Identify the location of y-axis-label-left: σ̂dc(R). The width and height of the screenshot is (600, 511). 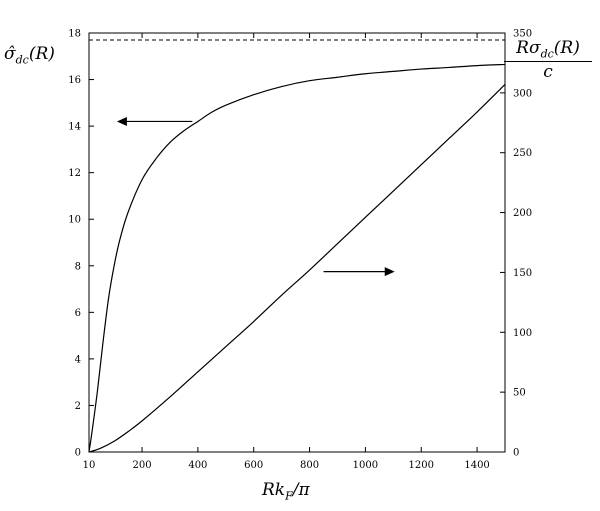
(29, 55).